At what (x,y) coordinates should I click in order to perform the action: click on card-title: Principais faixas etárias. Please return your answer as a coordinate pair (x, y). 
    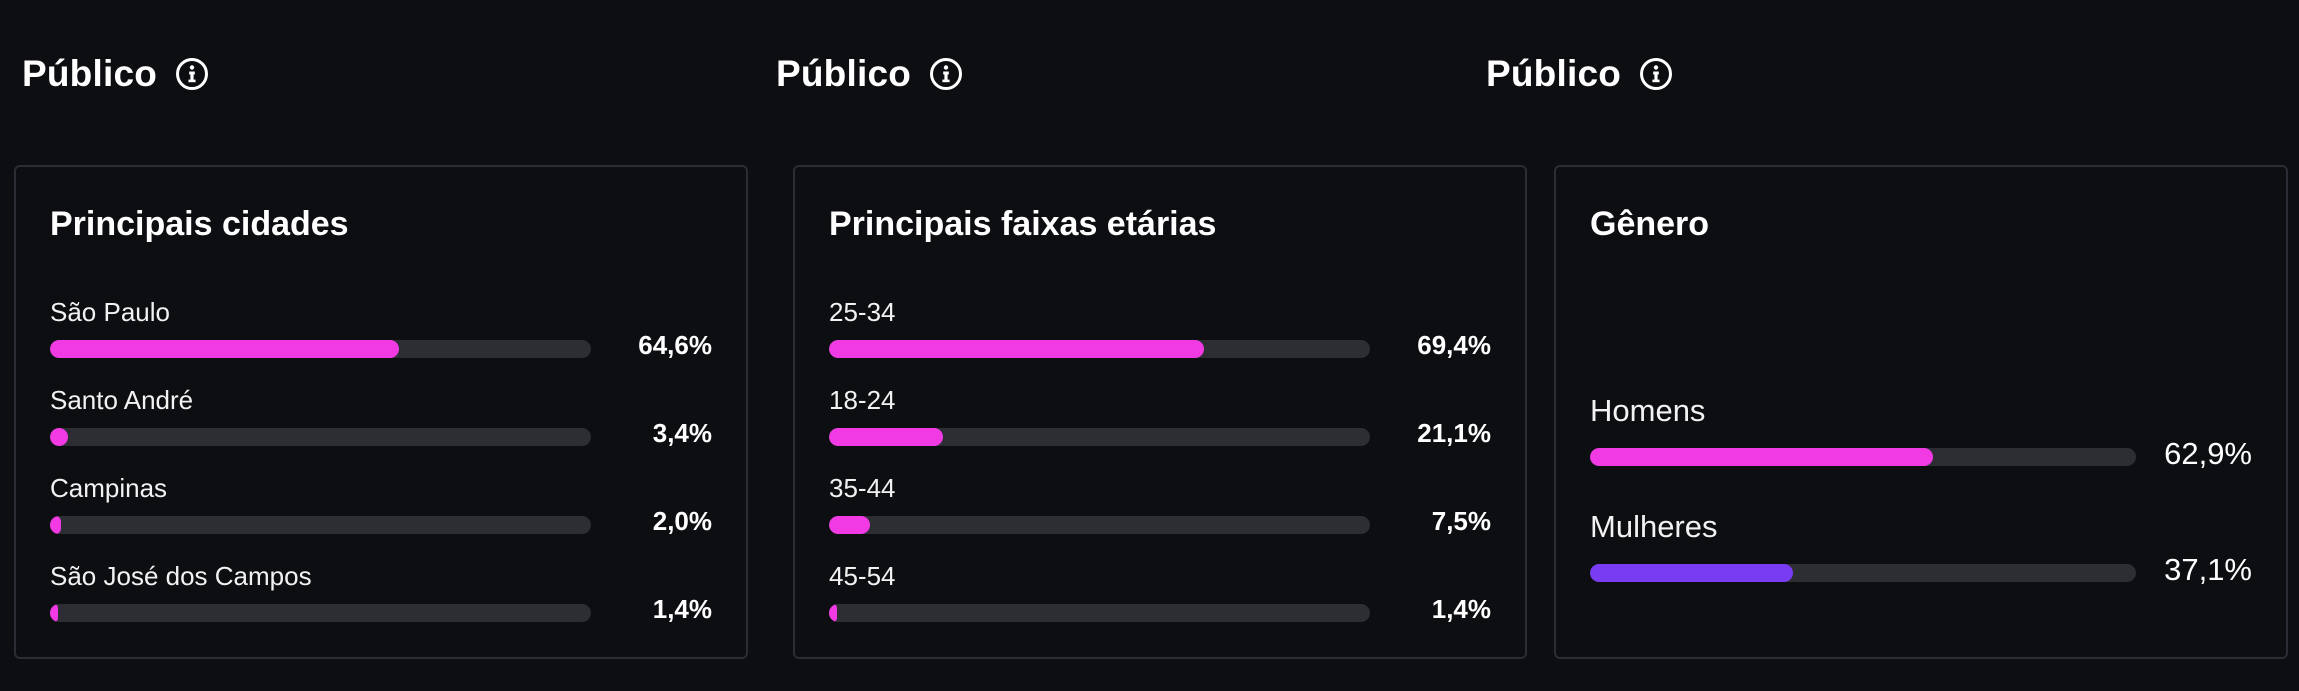
    Looking at the image, I should click on (1023, 224).